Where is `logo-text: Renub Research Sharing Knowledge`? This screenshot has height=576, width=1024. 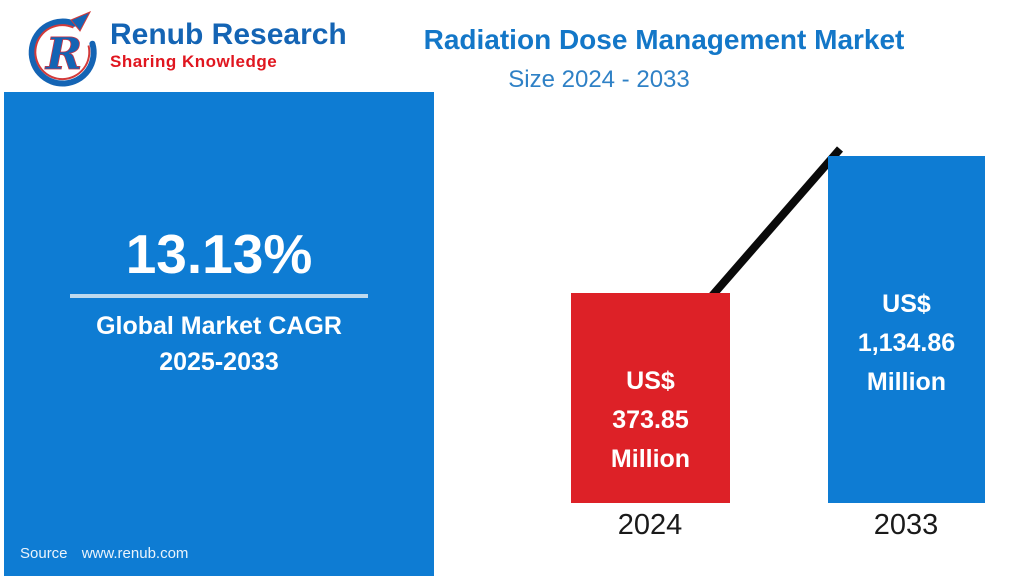
logo-text: Renub Research Sharing Knowledge is located at coordinates (228, 45).